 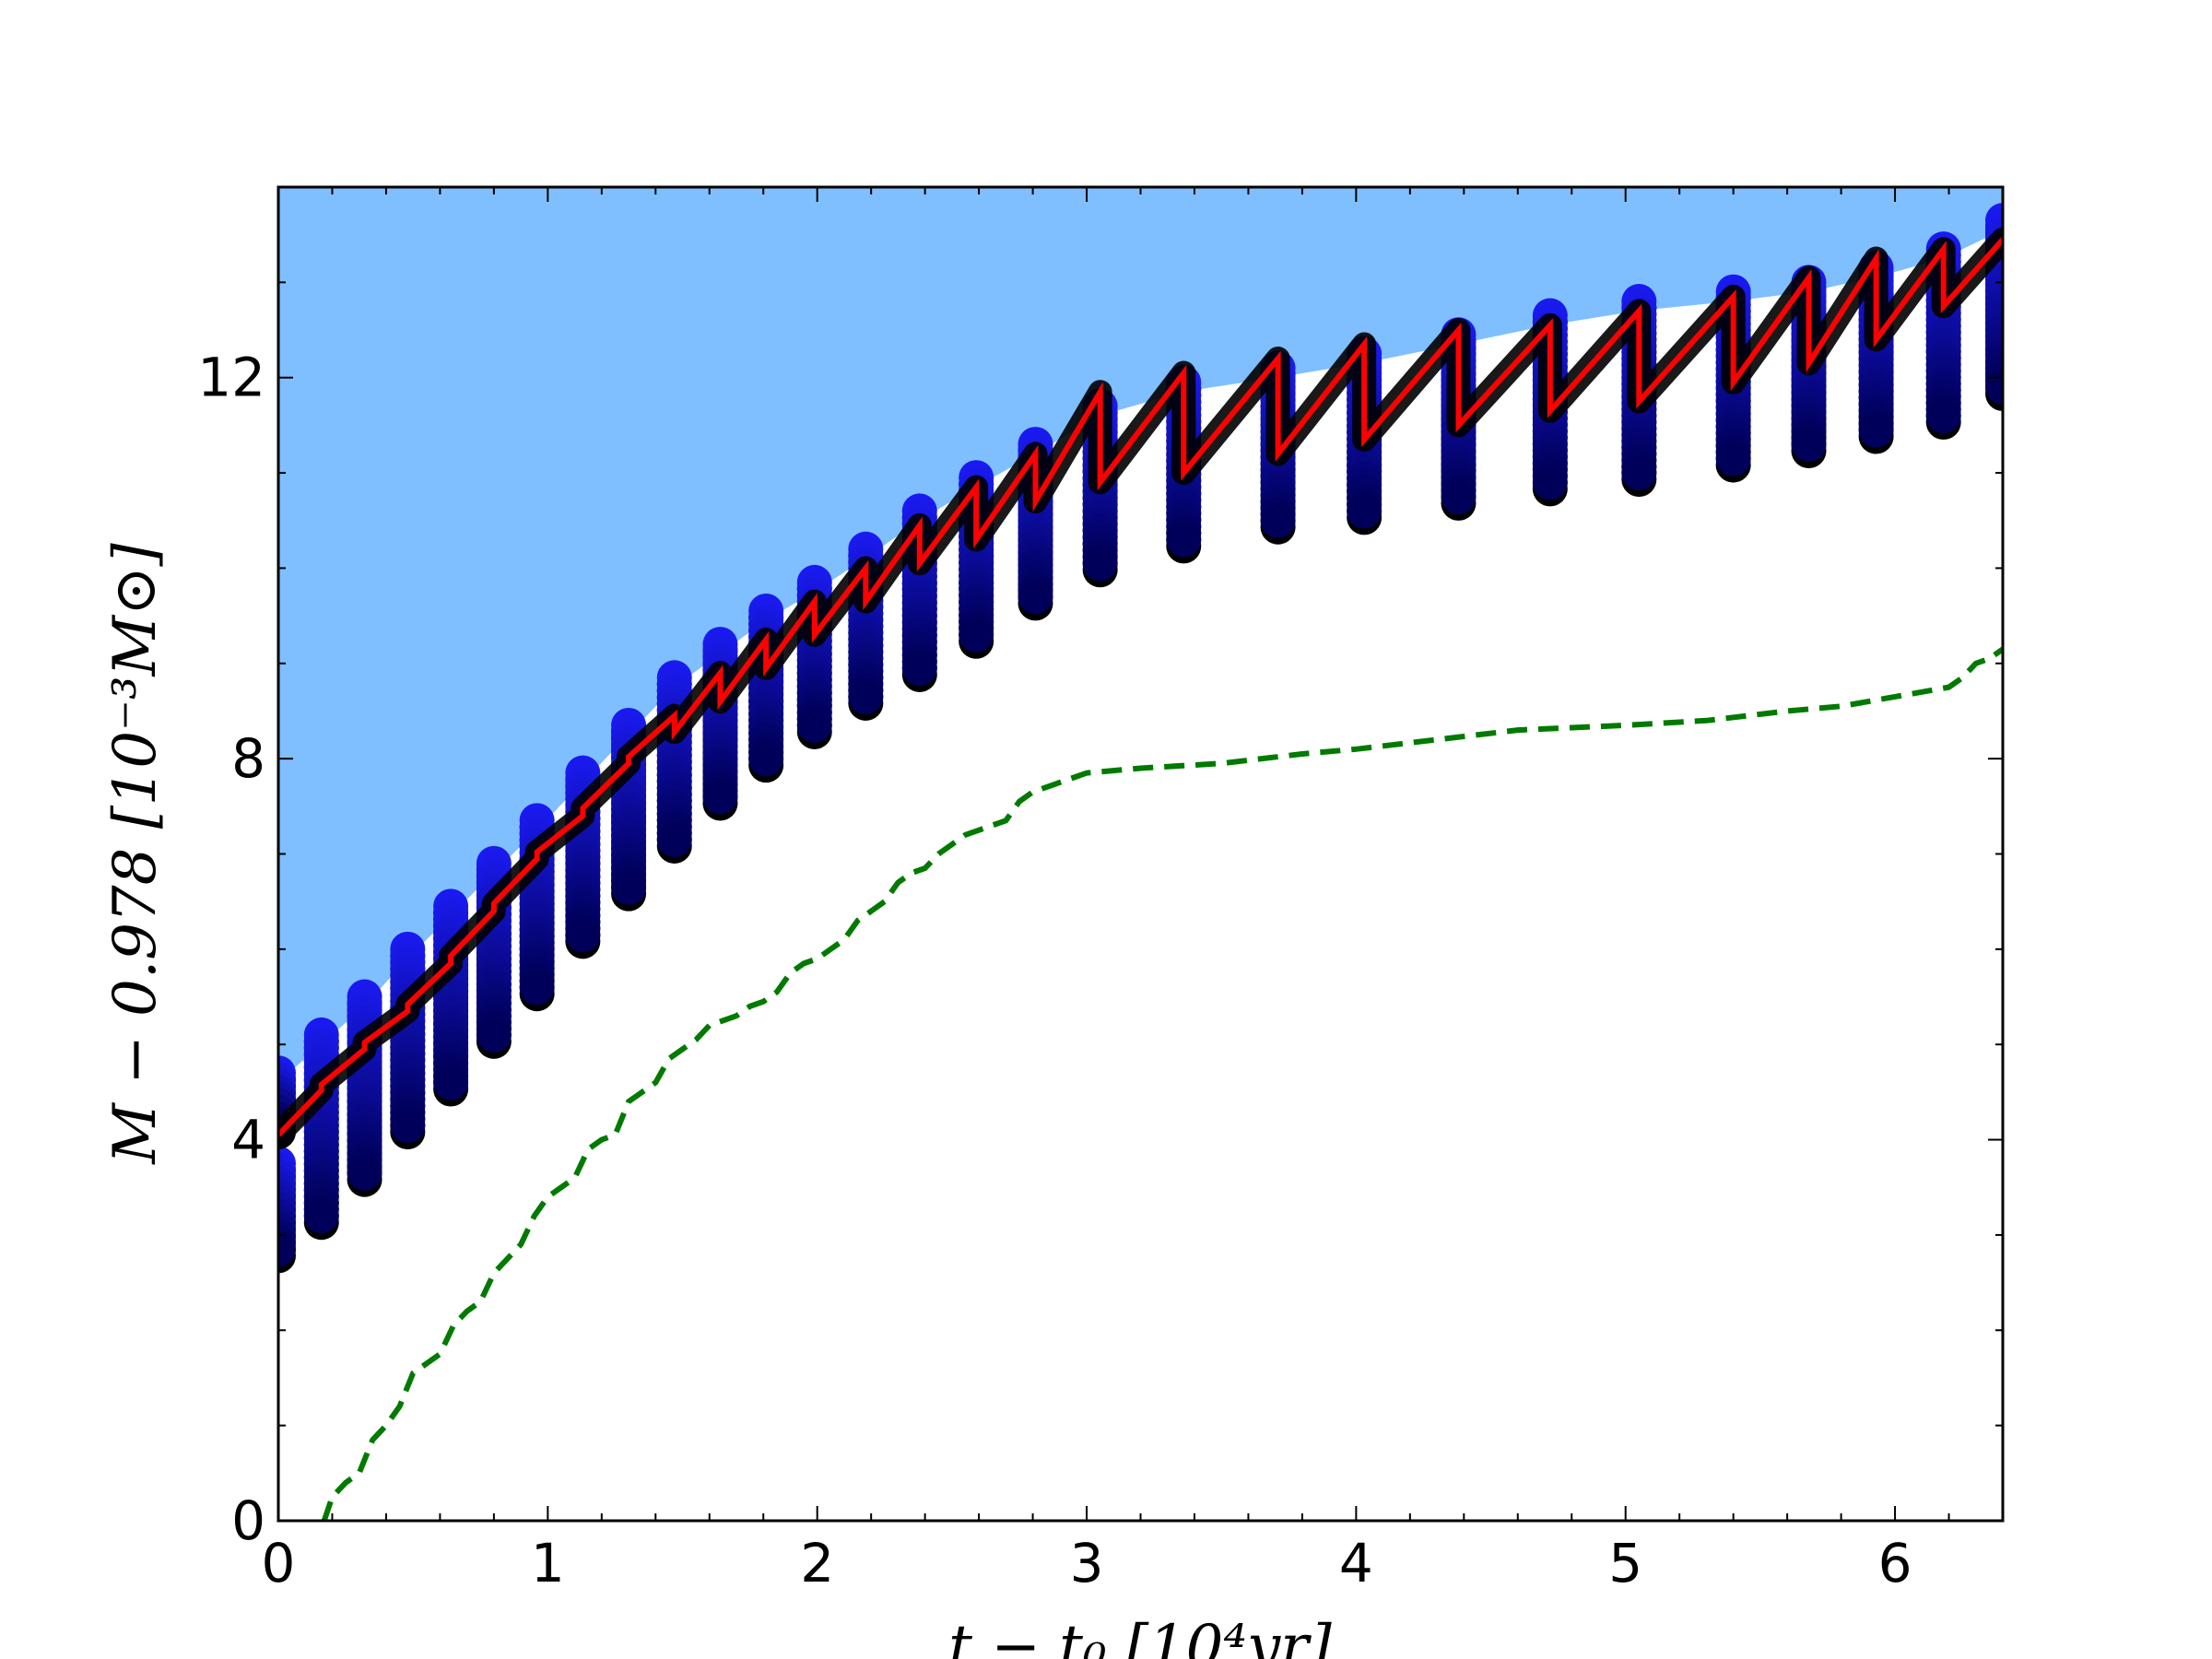 I want to click on y-tick-label: 12, so click(x=231, y=378).